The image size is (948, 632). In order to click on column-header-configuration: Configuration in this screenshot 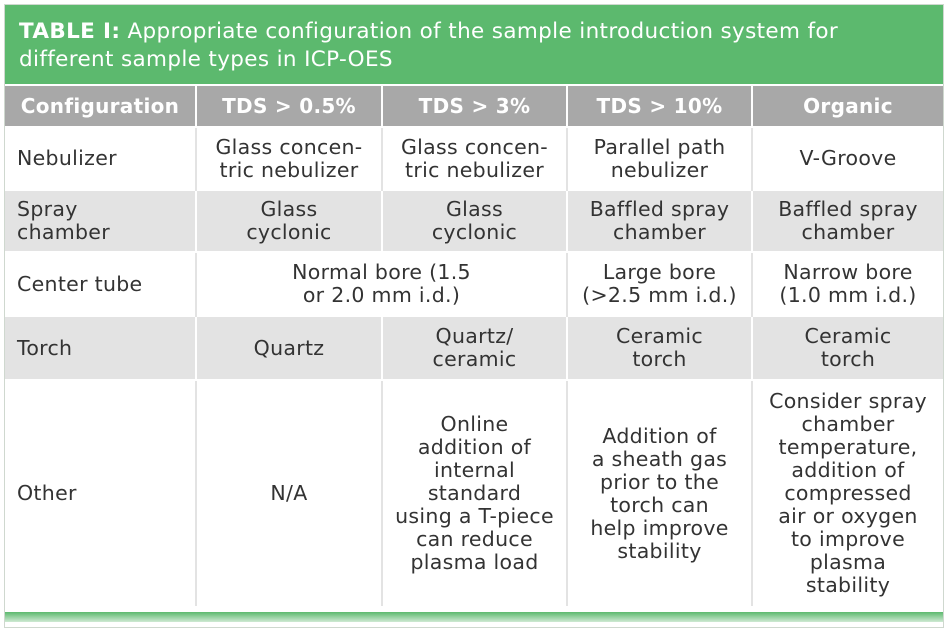, I will do `click(101, 106)`.